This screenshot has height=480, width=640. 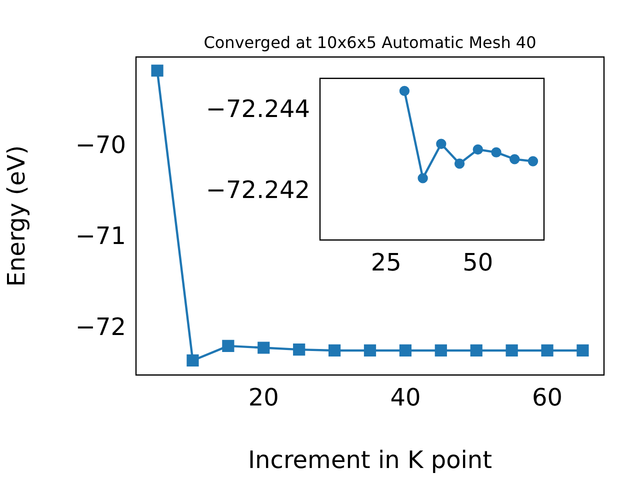 What do you see at coordinates (547, 398) in the screenshot?
I see `x-tick-label: 60` at bounding box center [547, 398].